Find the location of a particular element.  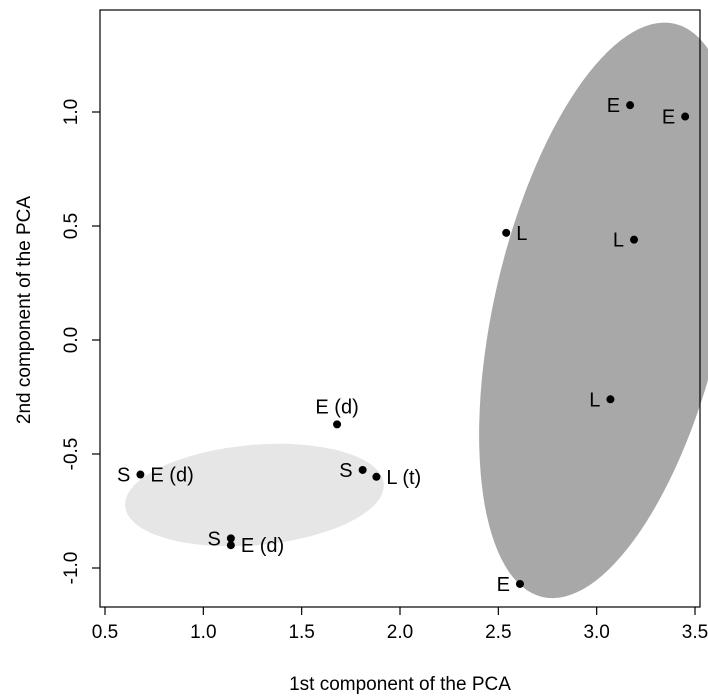

x-tick-label: 3.5 is located at coordinates (695, 632).